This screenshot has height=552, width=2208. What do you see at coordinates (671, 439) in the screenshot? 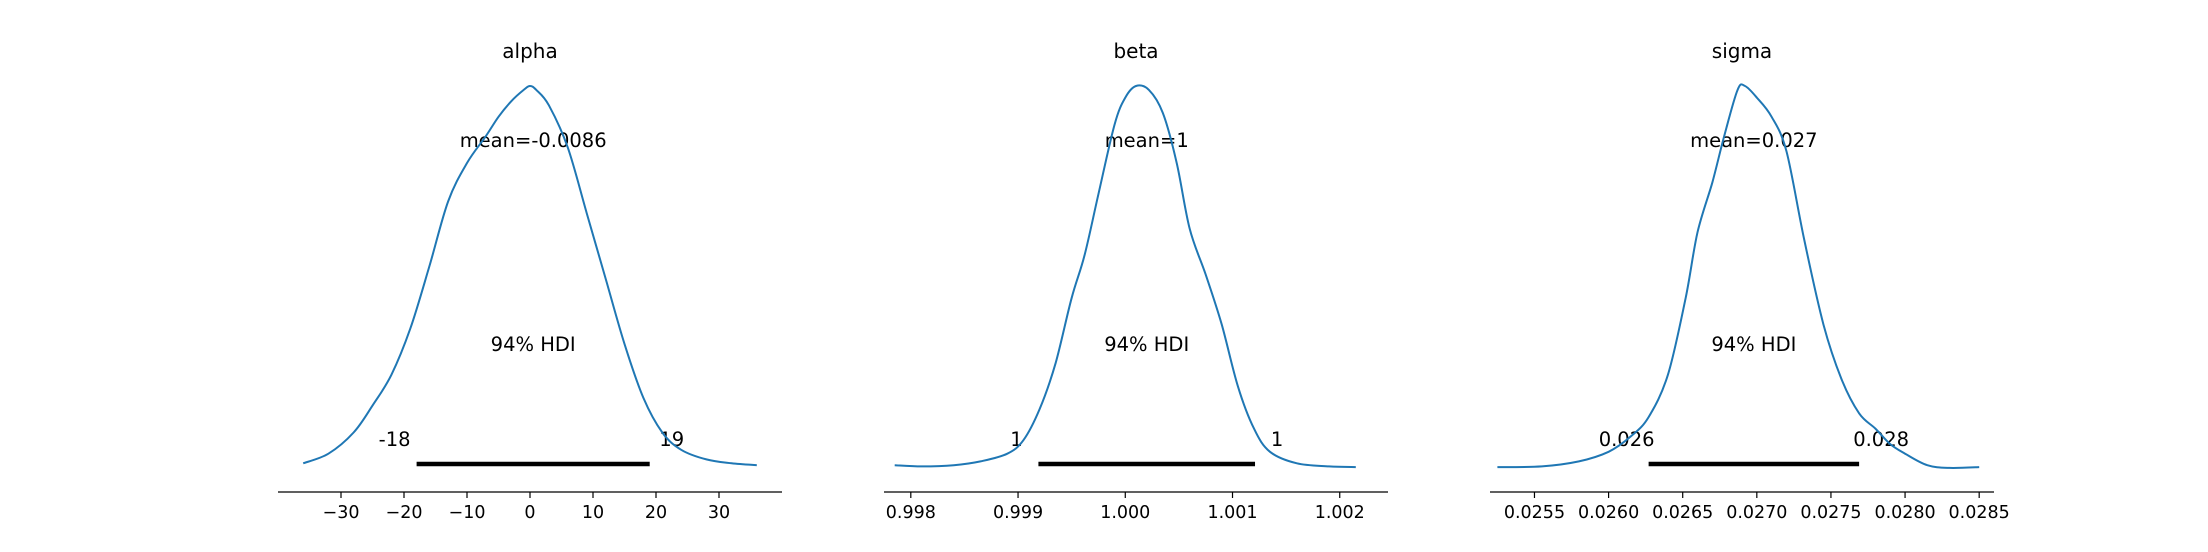
I see `hdi-upper-label: 19` at bounding box center [671, 439].